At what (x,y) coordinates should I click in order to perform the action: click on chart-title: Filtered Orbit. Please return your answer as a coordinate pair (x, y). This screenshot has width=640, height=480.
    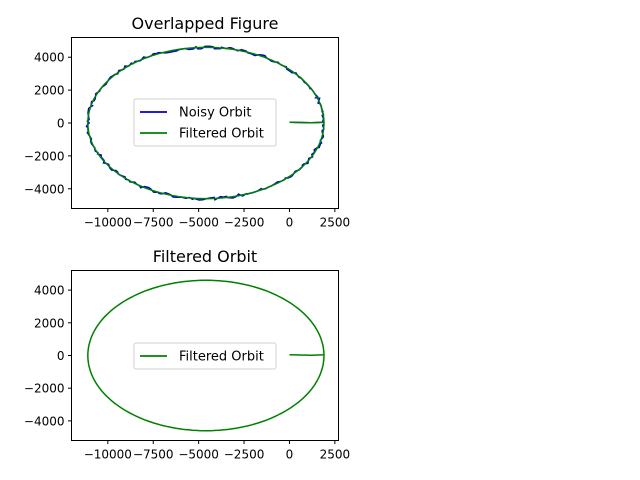
    Looking at the image, I should click on (205, 256).